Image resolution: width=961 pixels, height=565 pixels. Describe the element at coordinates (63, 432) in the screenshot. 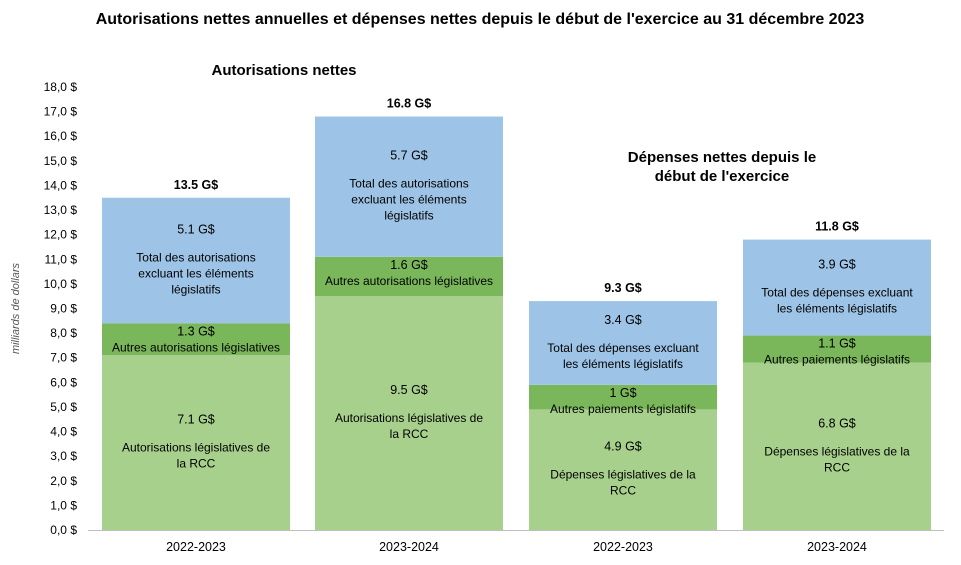

I see `y-tick-label: 4,0 $` at that location.